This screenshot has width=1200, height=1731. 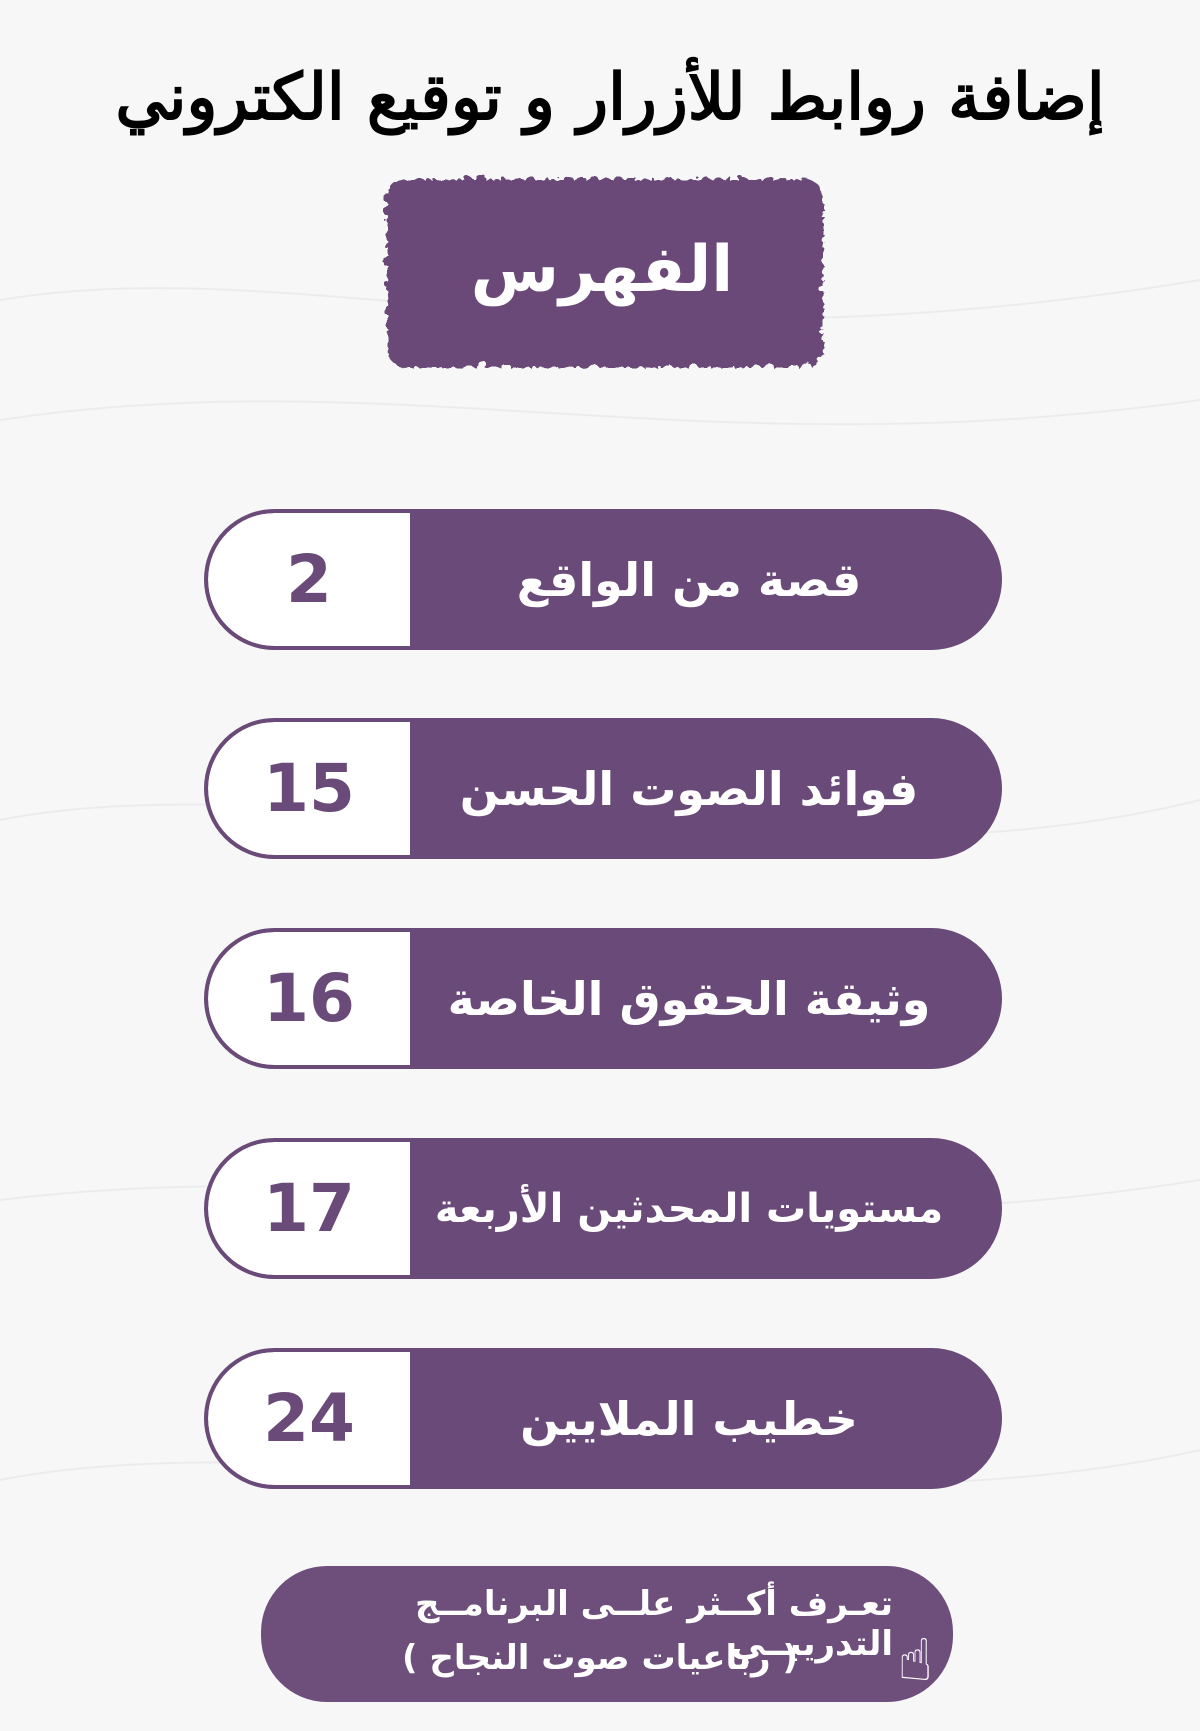 I want to click on learn-more-line1: تعـرف أكــثر علــى البرنامــج التدريبــي, so click(x=654, y=1624).